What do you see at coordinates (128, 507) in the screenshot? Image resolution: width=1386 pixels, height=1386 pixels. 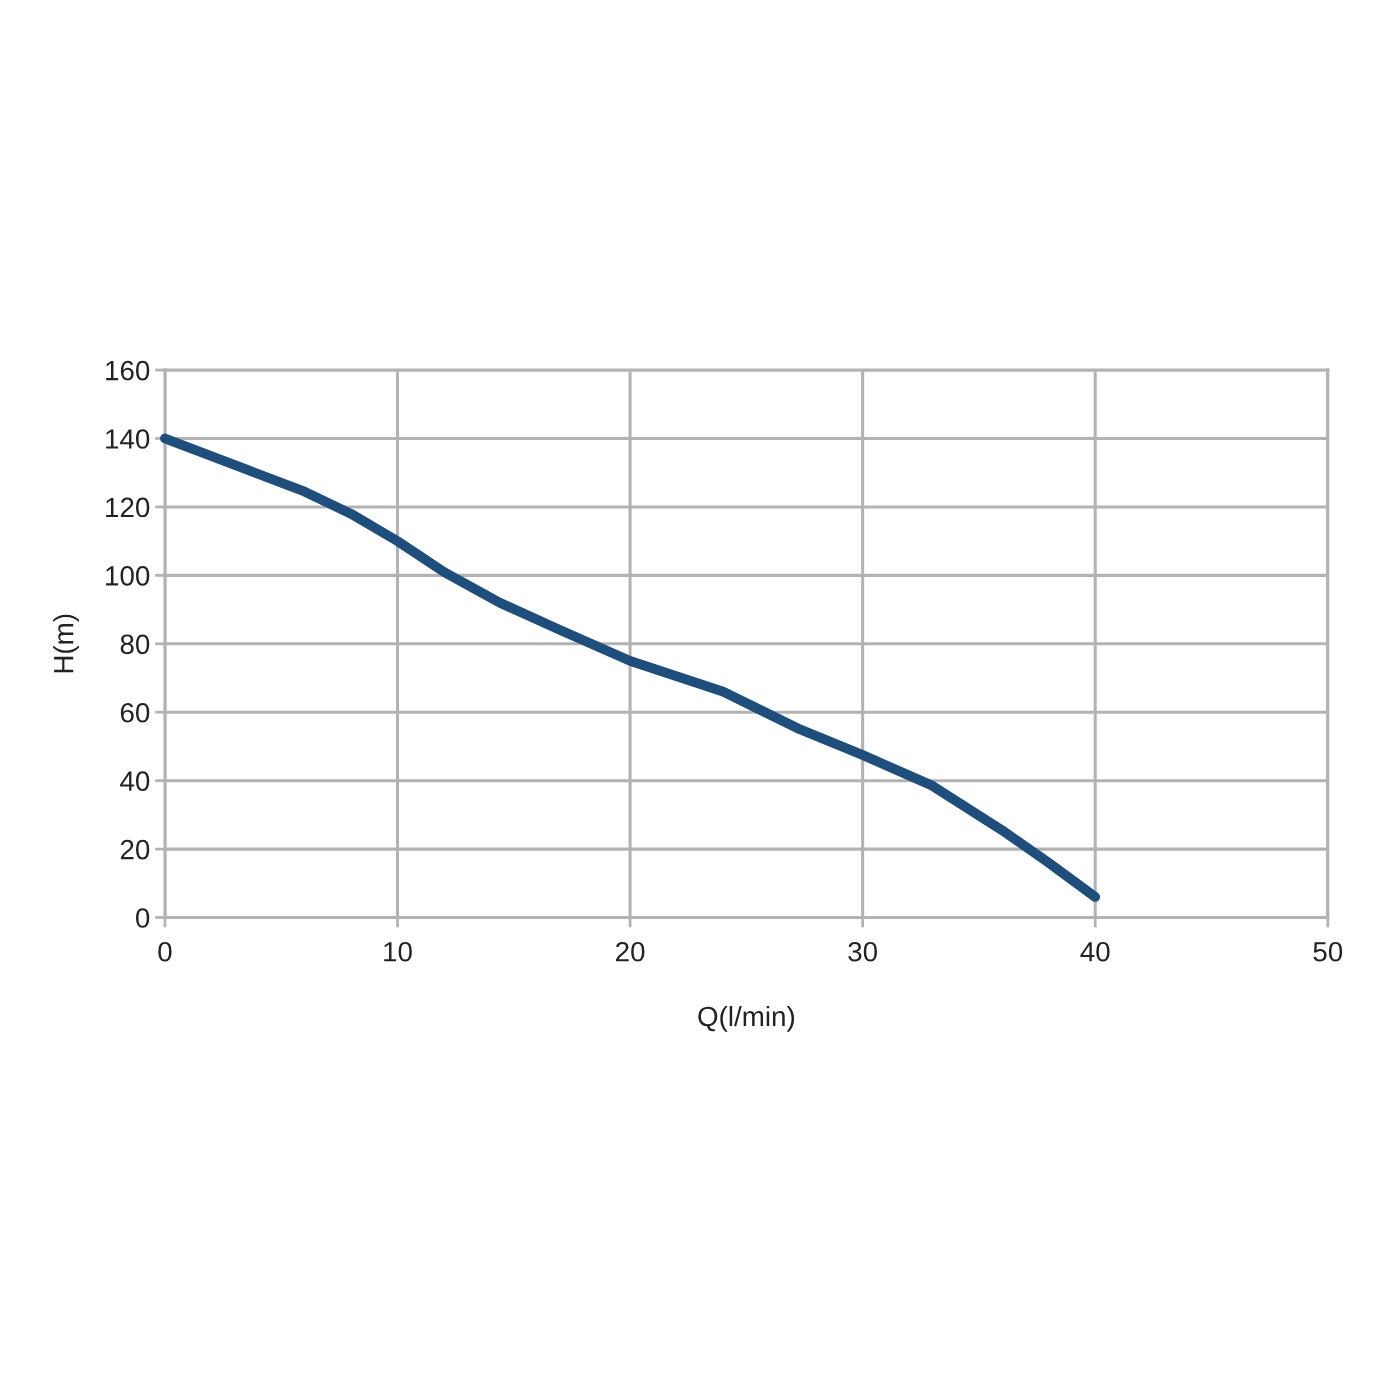 I see `y-tick-label: 120` at bounding box center [128, 507].